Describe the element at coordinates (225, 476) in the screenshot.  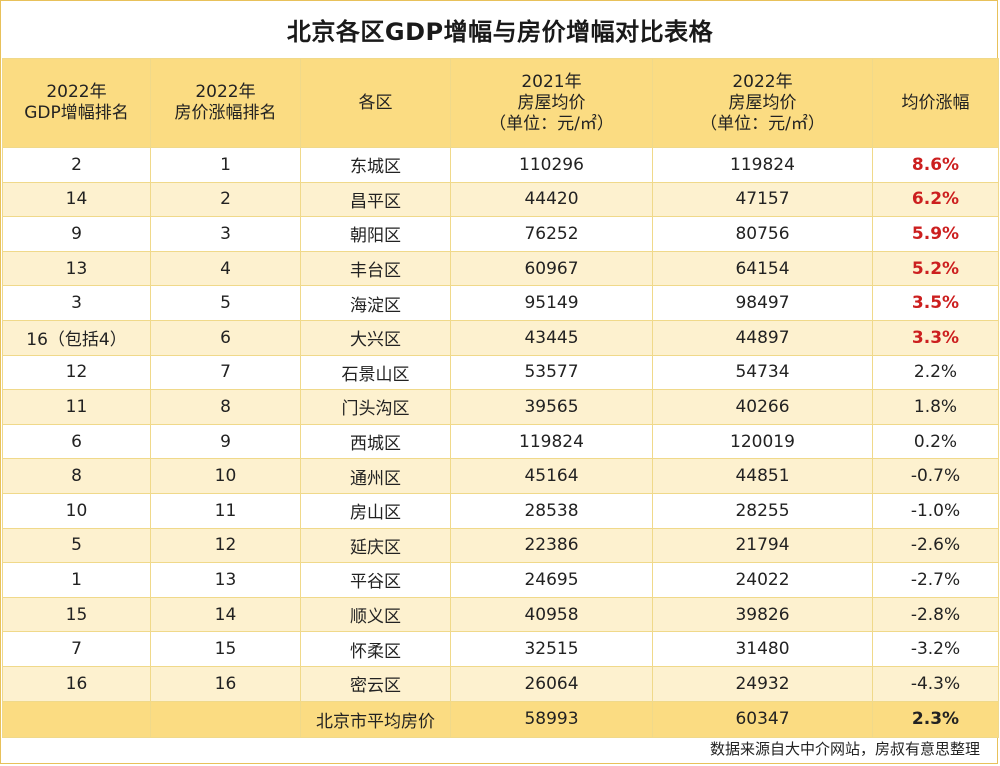
I see `price-rank-cell: 10` at that location.